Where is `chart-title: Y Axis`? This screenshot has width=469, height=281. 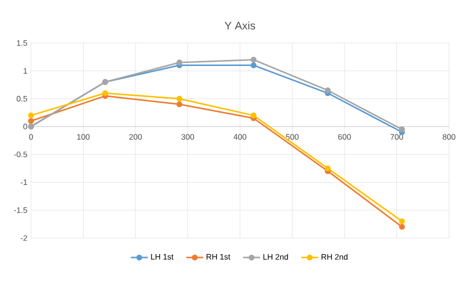 chart-title: Y Axis is located at coordinates (240, 25).